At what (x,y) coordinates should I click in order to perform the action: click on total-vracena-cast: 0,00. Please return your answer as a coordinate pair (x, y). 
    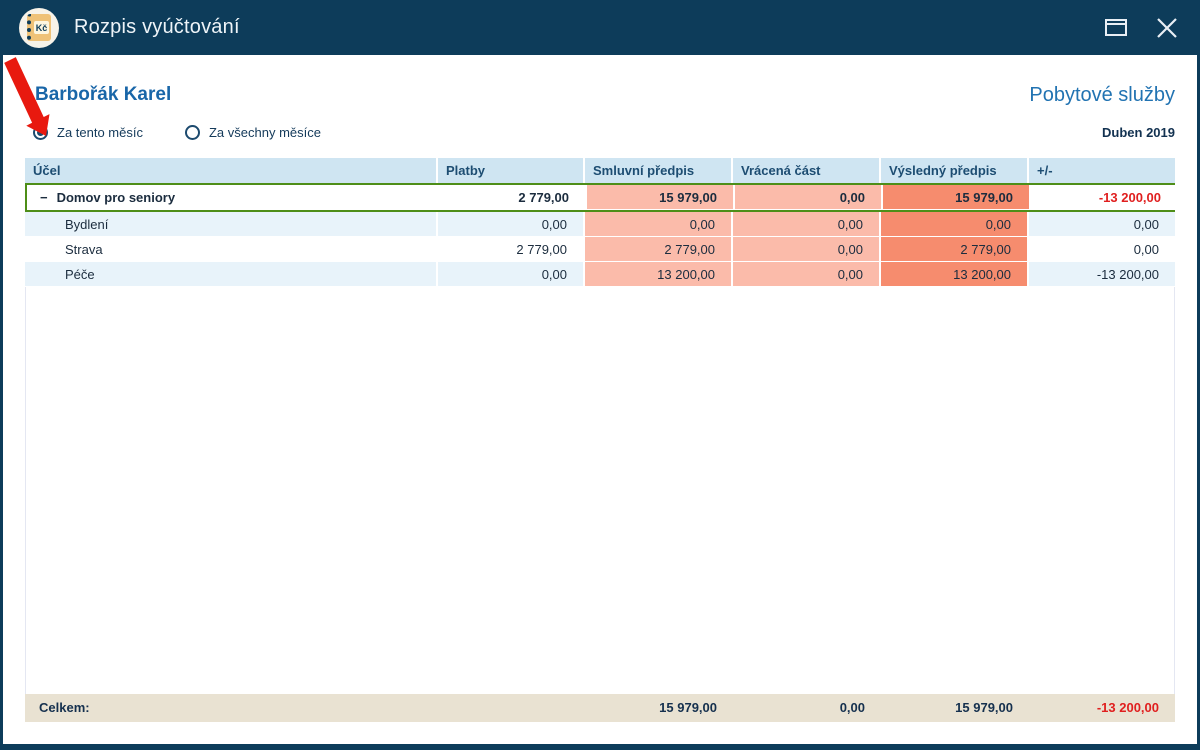
    Looking at the image, I should click on (852, 707).